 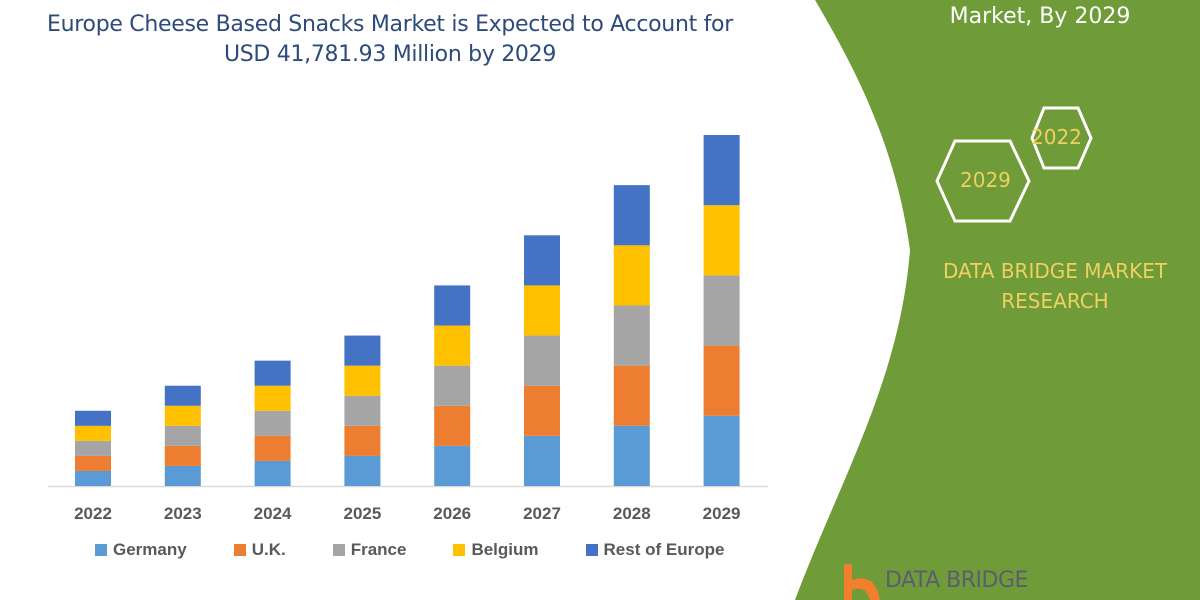 What do you see at coordinates (452, 513) in the screenshot?
I see `x-tick-label: 2026` at bounding box center [452, 513].